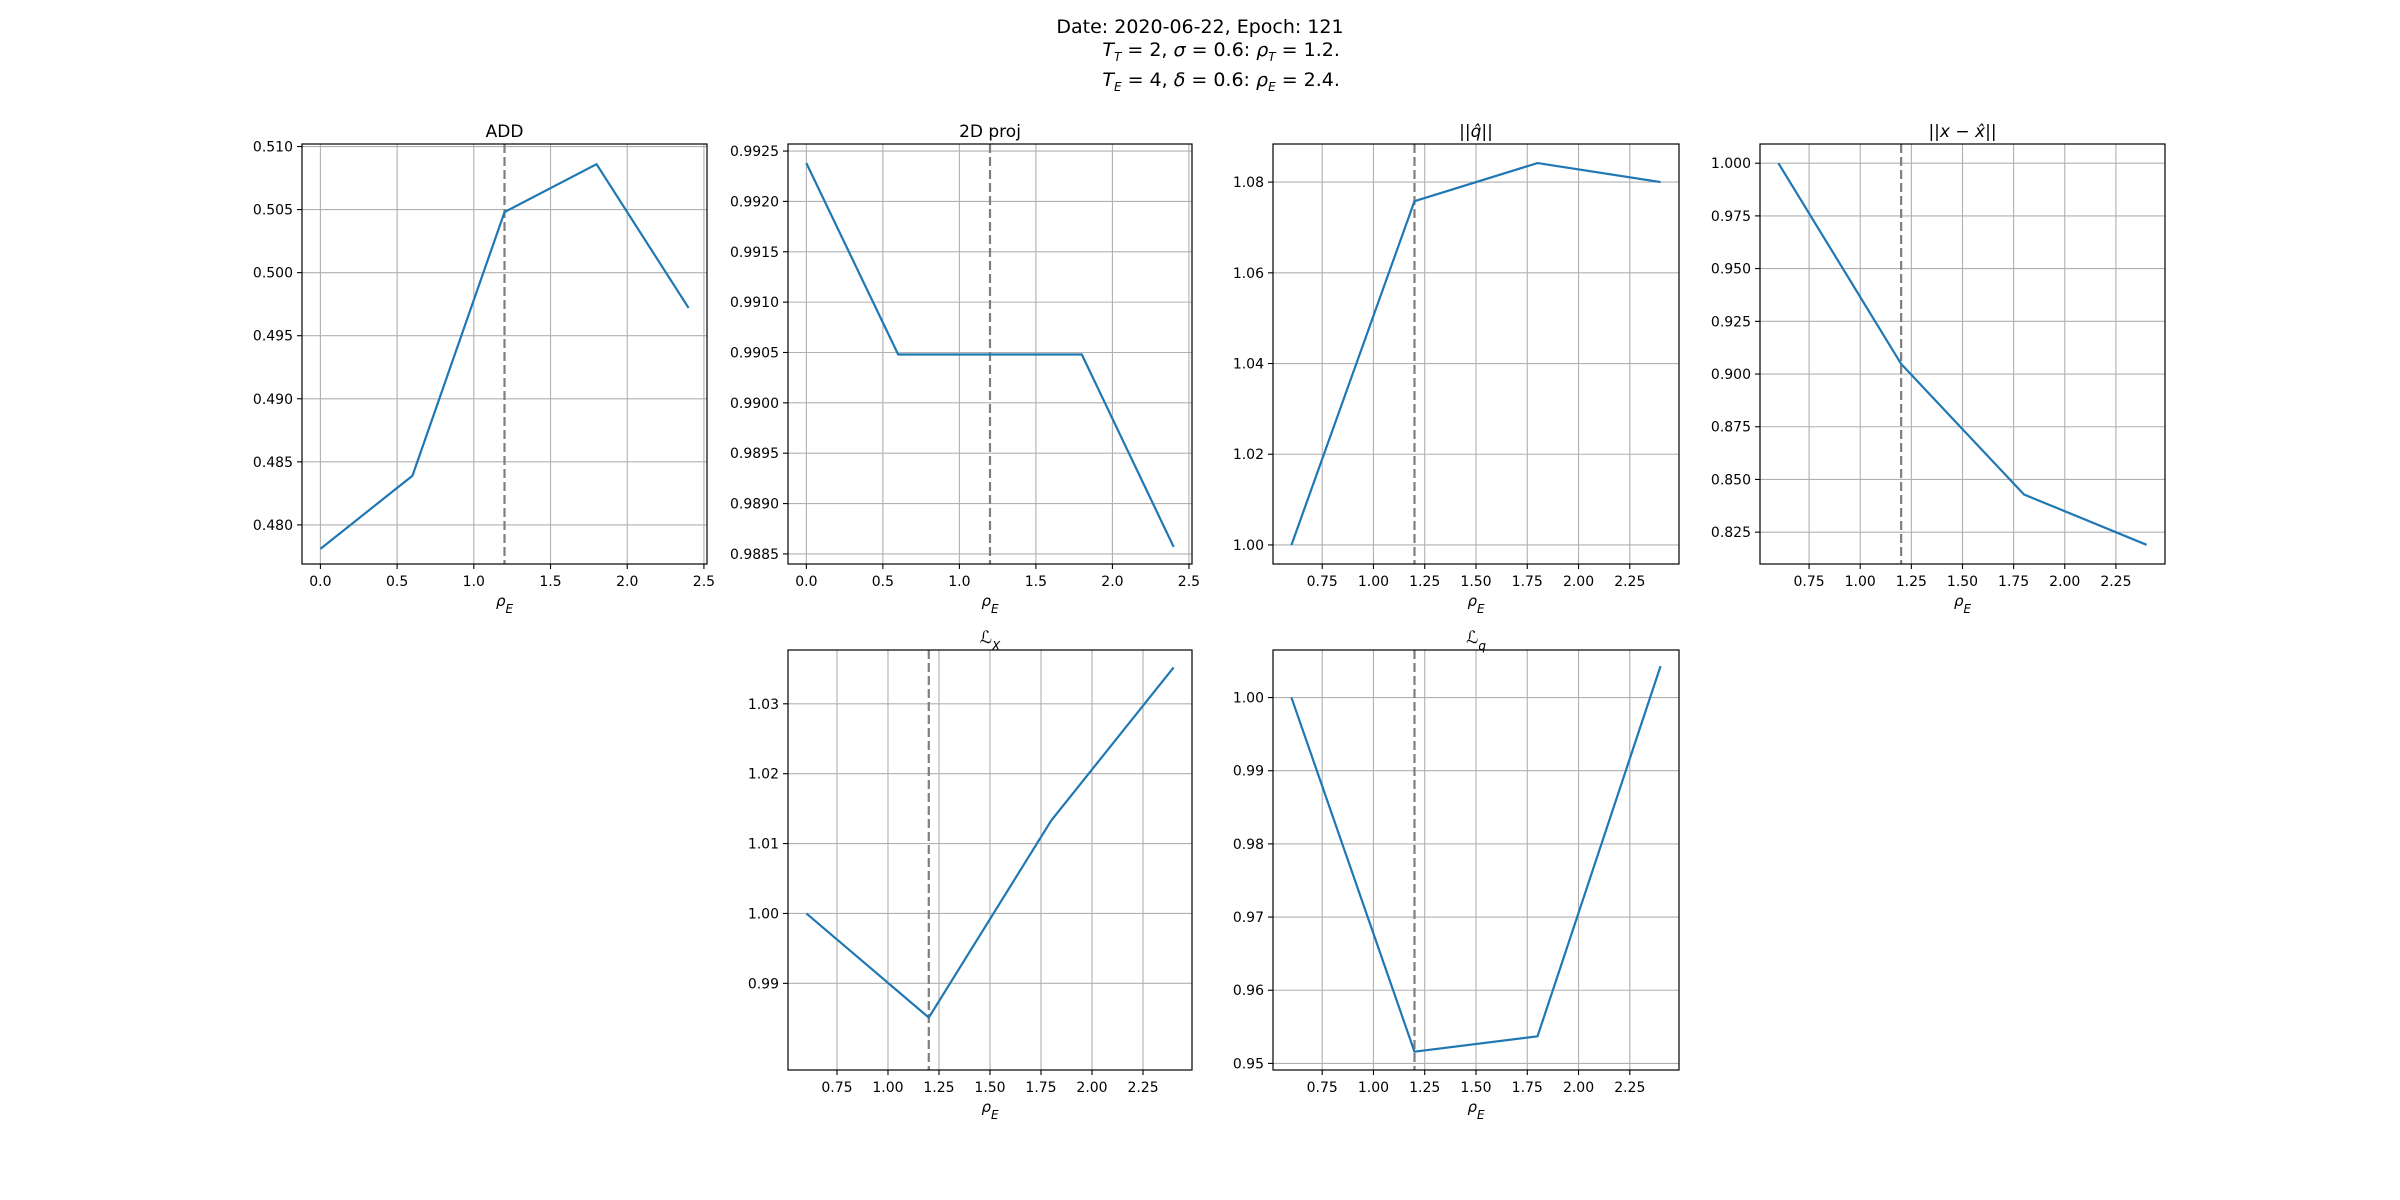  What do you see at coordinates (273, 400) in the screenshot?
I see `y-tick-label: 0.490` at bounding box center [273, 400].